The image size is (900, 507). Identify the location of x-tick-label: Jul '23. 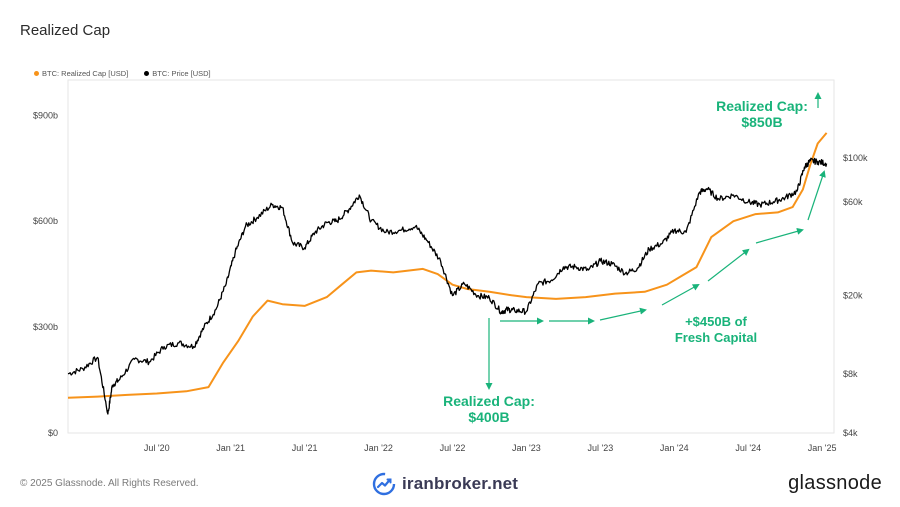
(600, 448).